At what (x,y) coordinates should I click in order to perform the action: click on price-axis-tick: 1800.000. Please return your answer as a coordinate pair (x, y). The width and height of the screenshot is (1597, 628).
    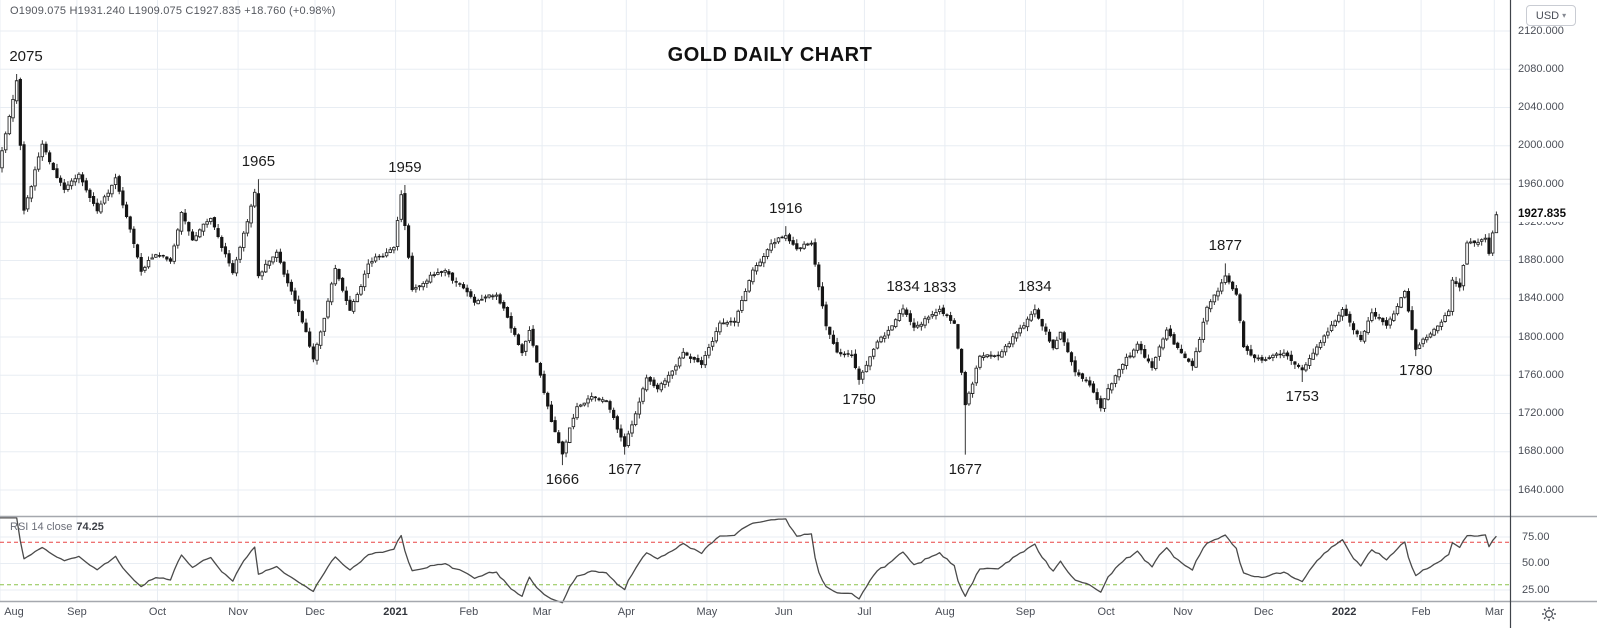
    Looking at the image, I should click on (1541, 336).